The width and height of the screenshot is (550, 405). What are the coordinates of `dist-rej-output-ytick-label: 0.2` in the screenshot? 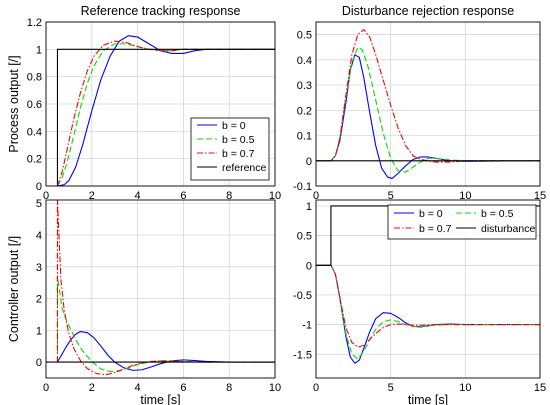 It's located at (304, 111).